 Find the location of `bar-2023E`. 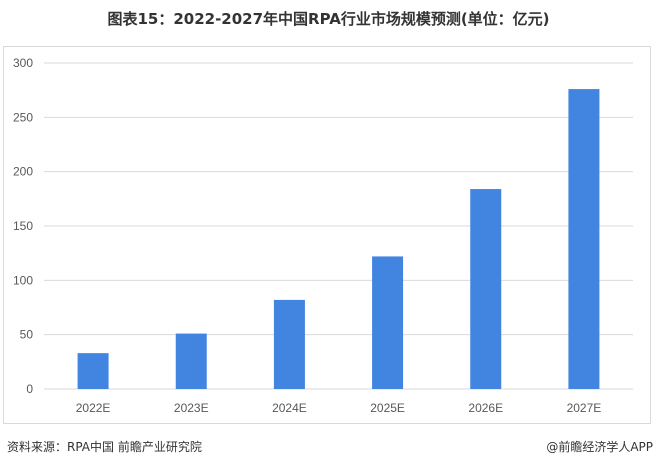

bar-2023E is located at coordinates (191, 361).